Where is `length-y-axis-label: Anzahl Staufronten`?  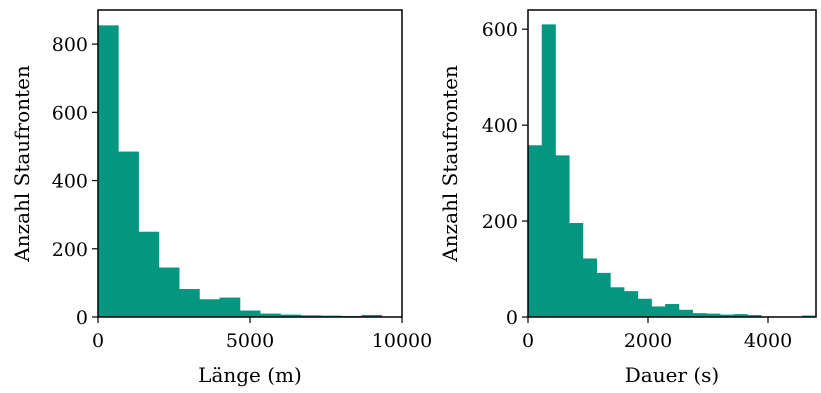
length-y-axis-label: Anzahl Staufronten is located at coordinates (22, 164).